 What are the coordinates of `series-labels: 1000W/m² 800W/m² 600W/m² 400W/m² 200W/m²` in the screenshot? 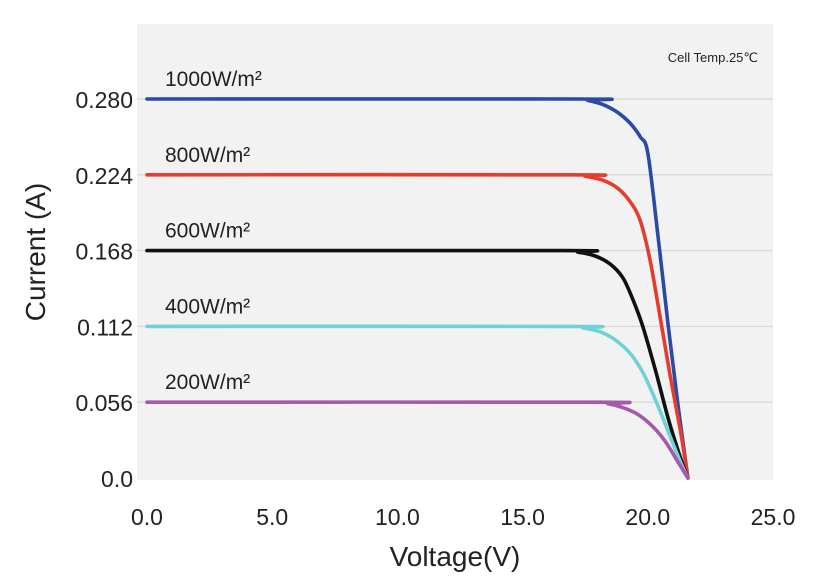 It's located at (213, 231).